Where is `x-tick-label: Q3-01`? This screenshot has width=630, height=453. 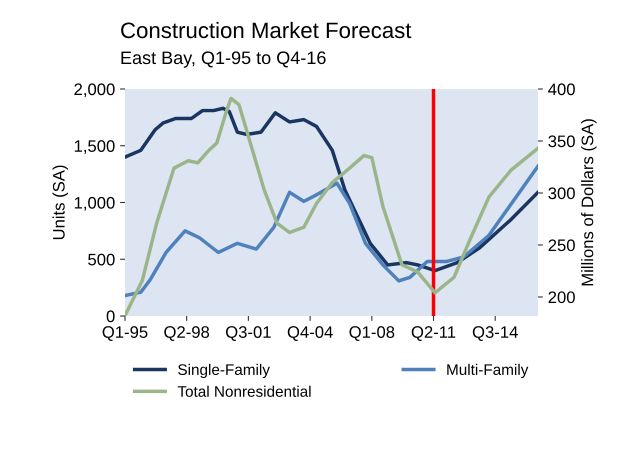 x-tick-label: Q3-01 is located at coordinates (248, 333).